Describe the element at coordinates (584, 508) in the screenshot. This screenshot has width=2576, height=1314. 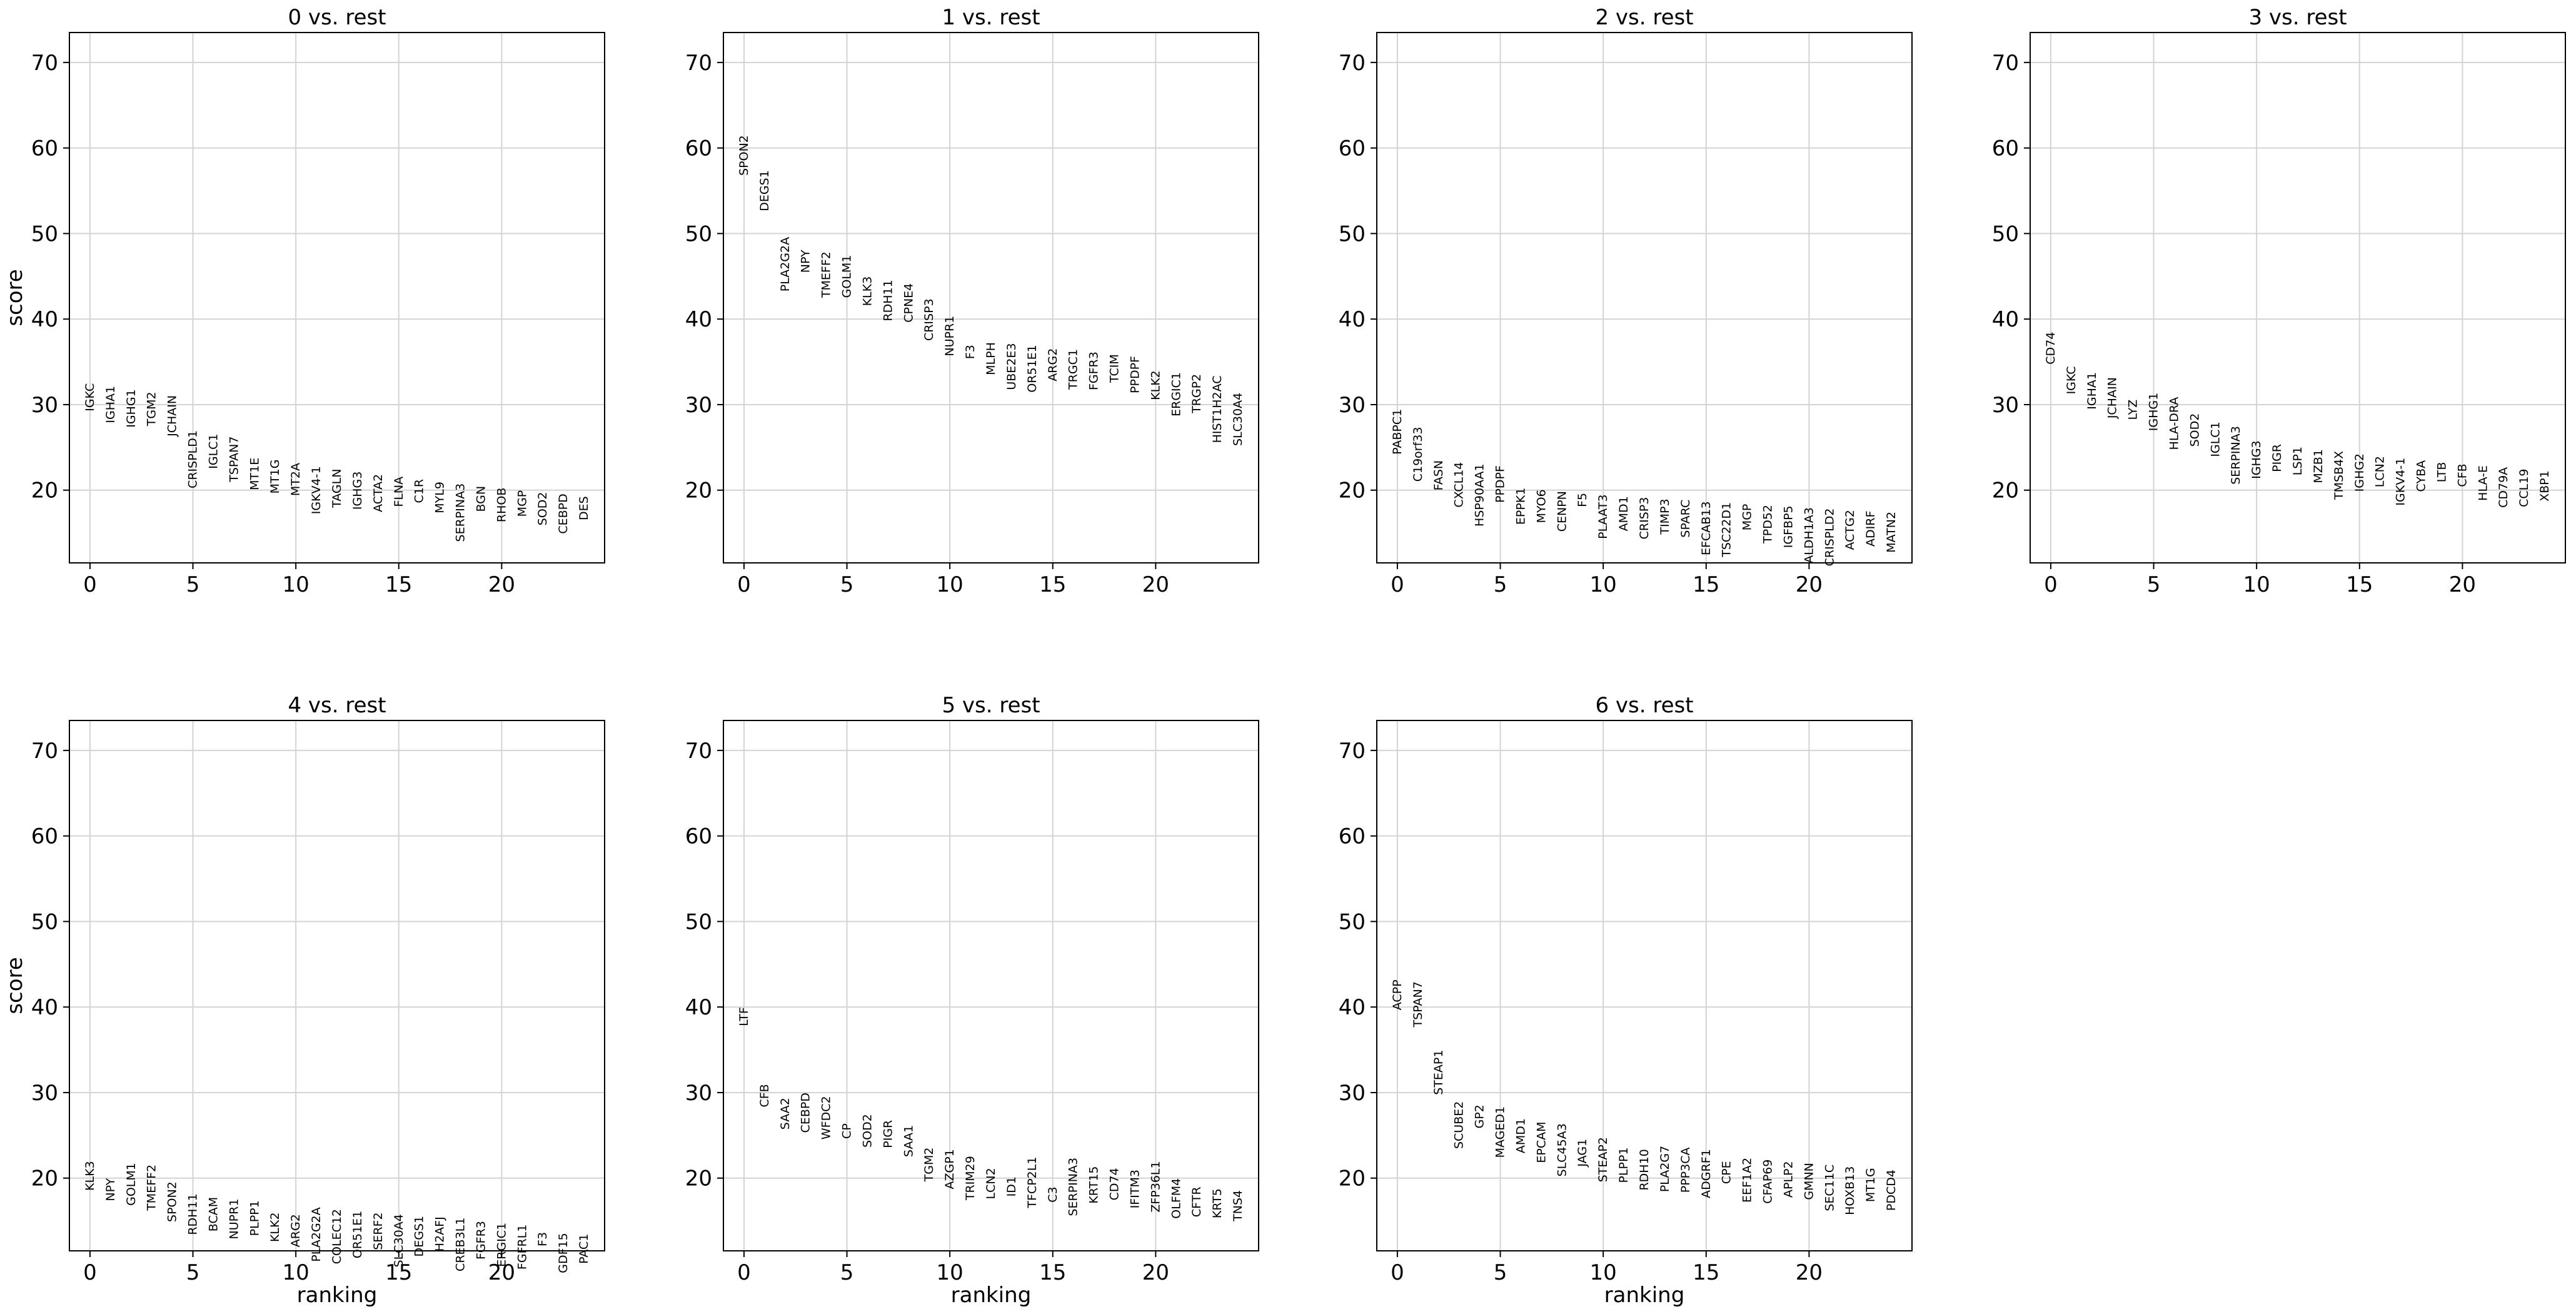
I see `gene-label: DES` at that location.